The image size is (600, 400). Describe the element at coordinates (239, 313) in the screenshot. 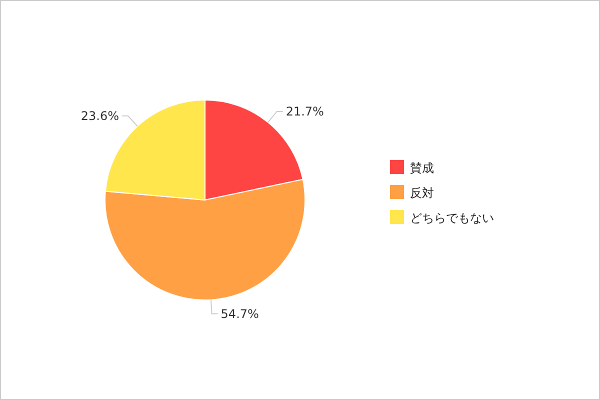

I see `data-label: 54.7%` at that location.